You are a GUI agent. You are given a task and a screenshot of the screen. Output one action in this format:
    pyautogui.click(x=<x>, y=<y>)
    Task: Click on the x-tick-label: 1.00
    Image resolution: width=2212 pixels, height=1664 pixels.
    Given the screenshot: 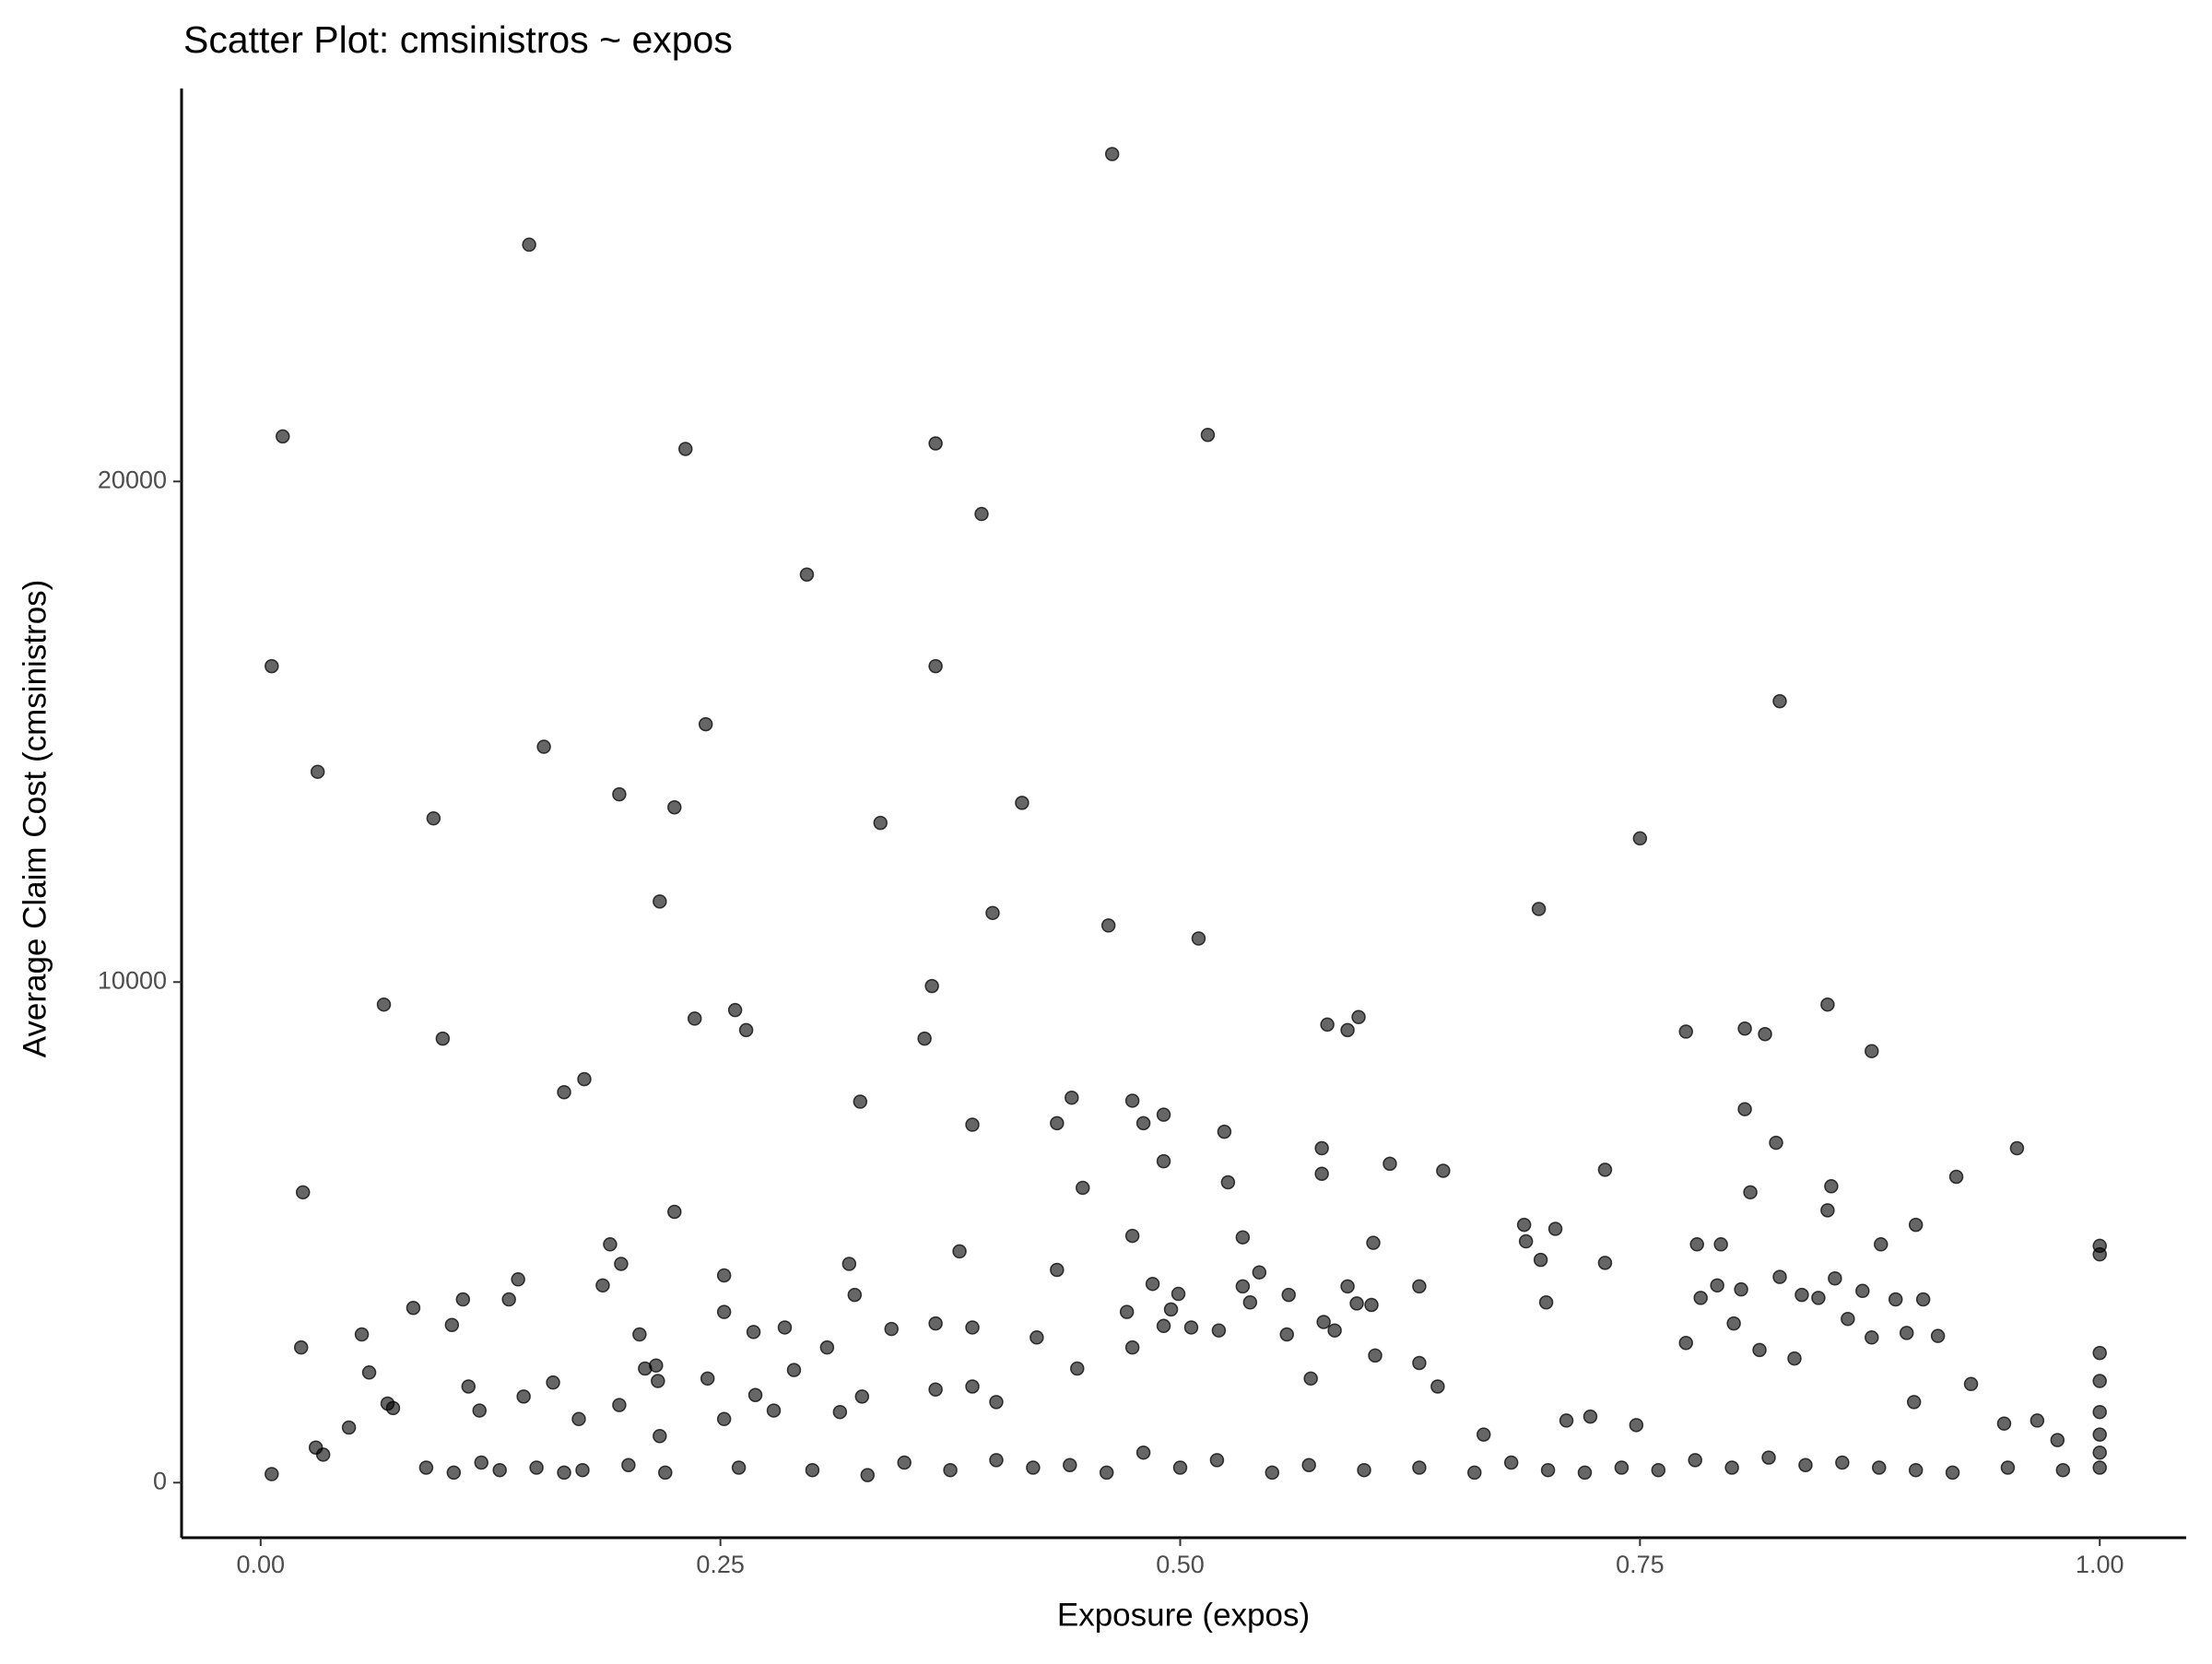 What is the action you would take?
    pyautogui.click(x=2100, y=1564)
    